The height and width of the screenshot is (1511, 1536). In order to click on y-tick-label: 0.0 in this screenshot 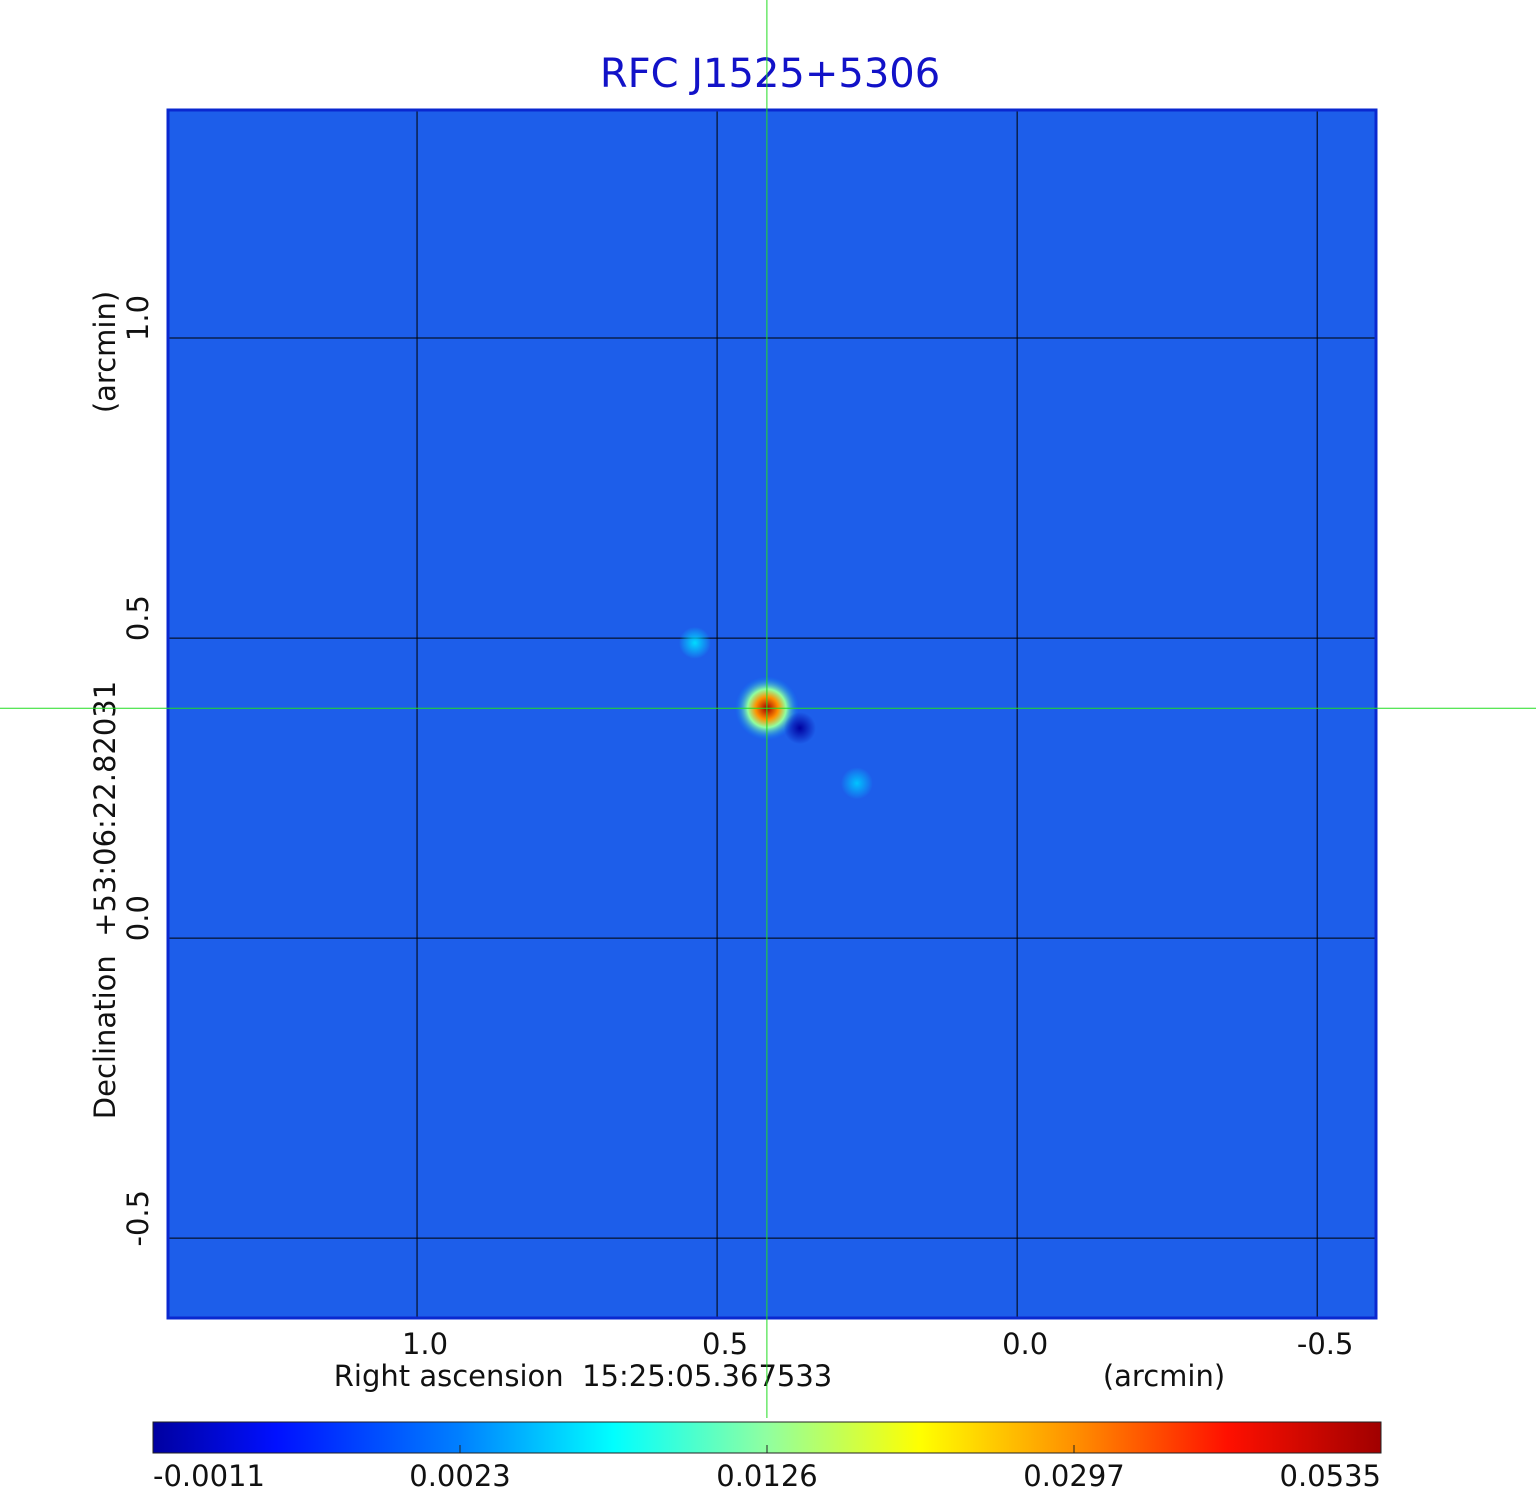, I will do `click(138, 918)`.